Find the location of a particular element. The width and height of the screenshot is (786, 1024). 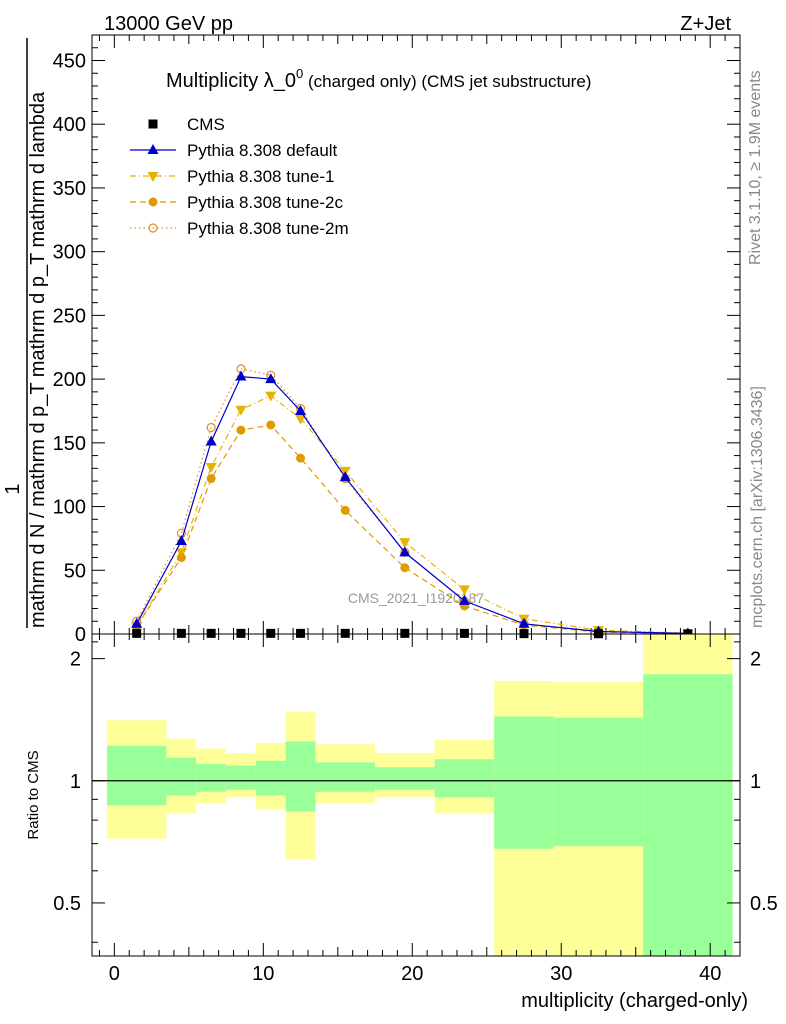

ratio-y-tick-label-right: 0.5 is located at coordinates (764, 904).